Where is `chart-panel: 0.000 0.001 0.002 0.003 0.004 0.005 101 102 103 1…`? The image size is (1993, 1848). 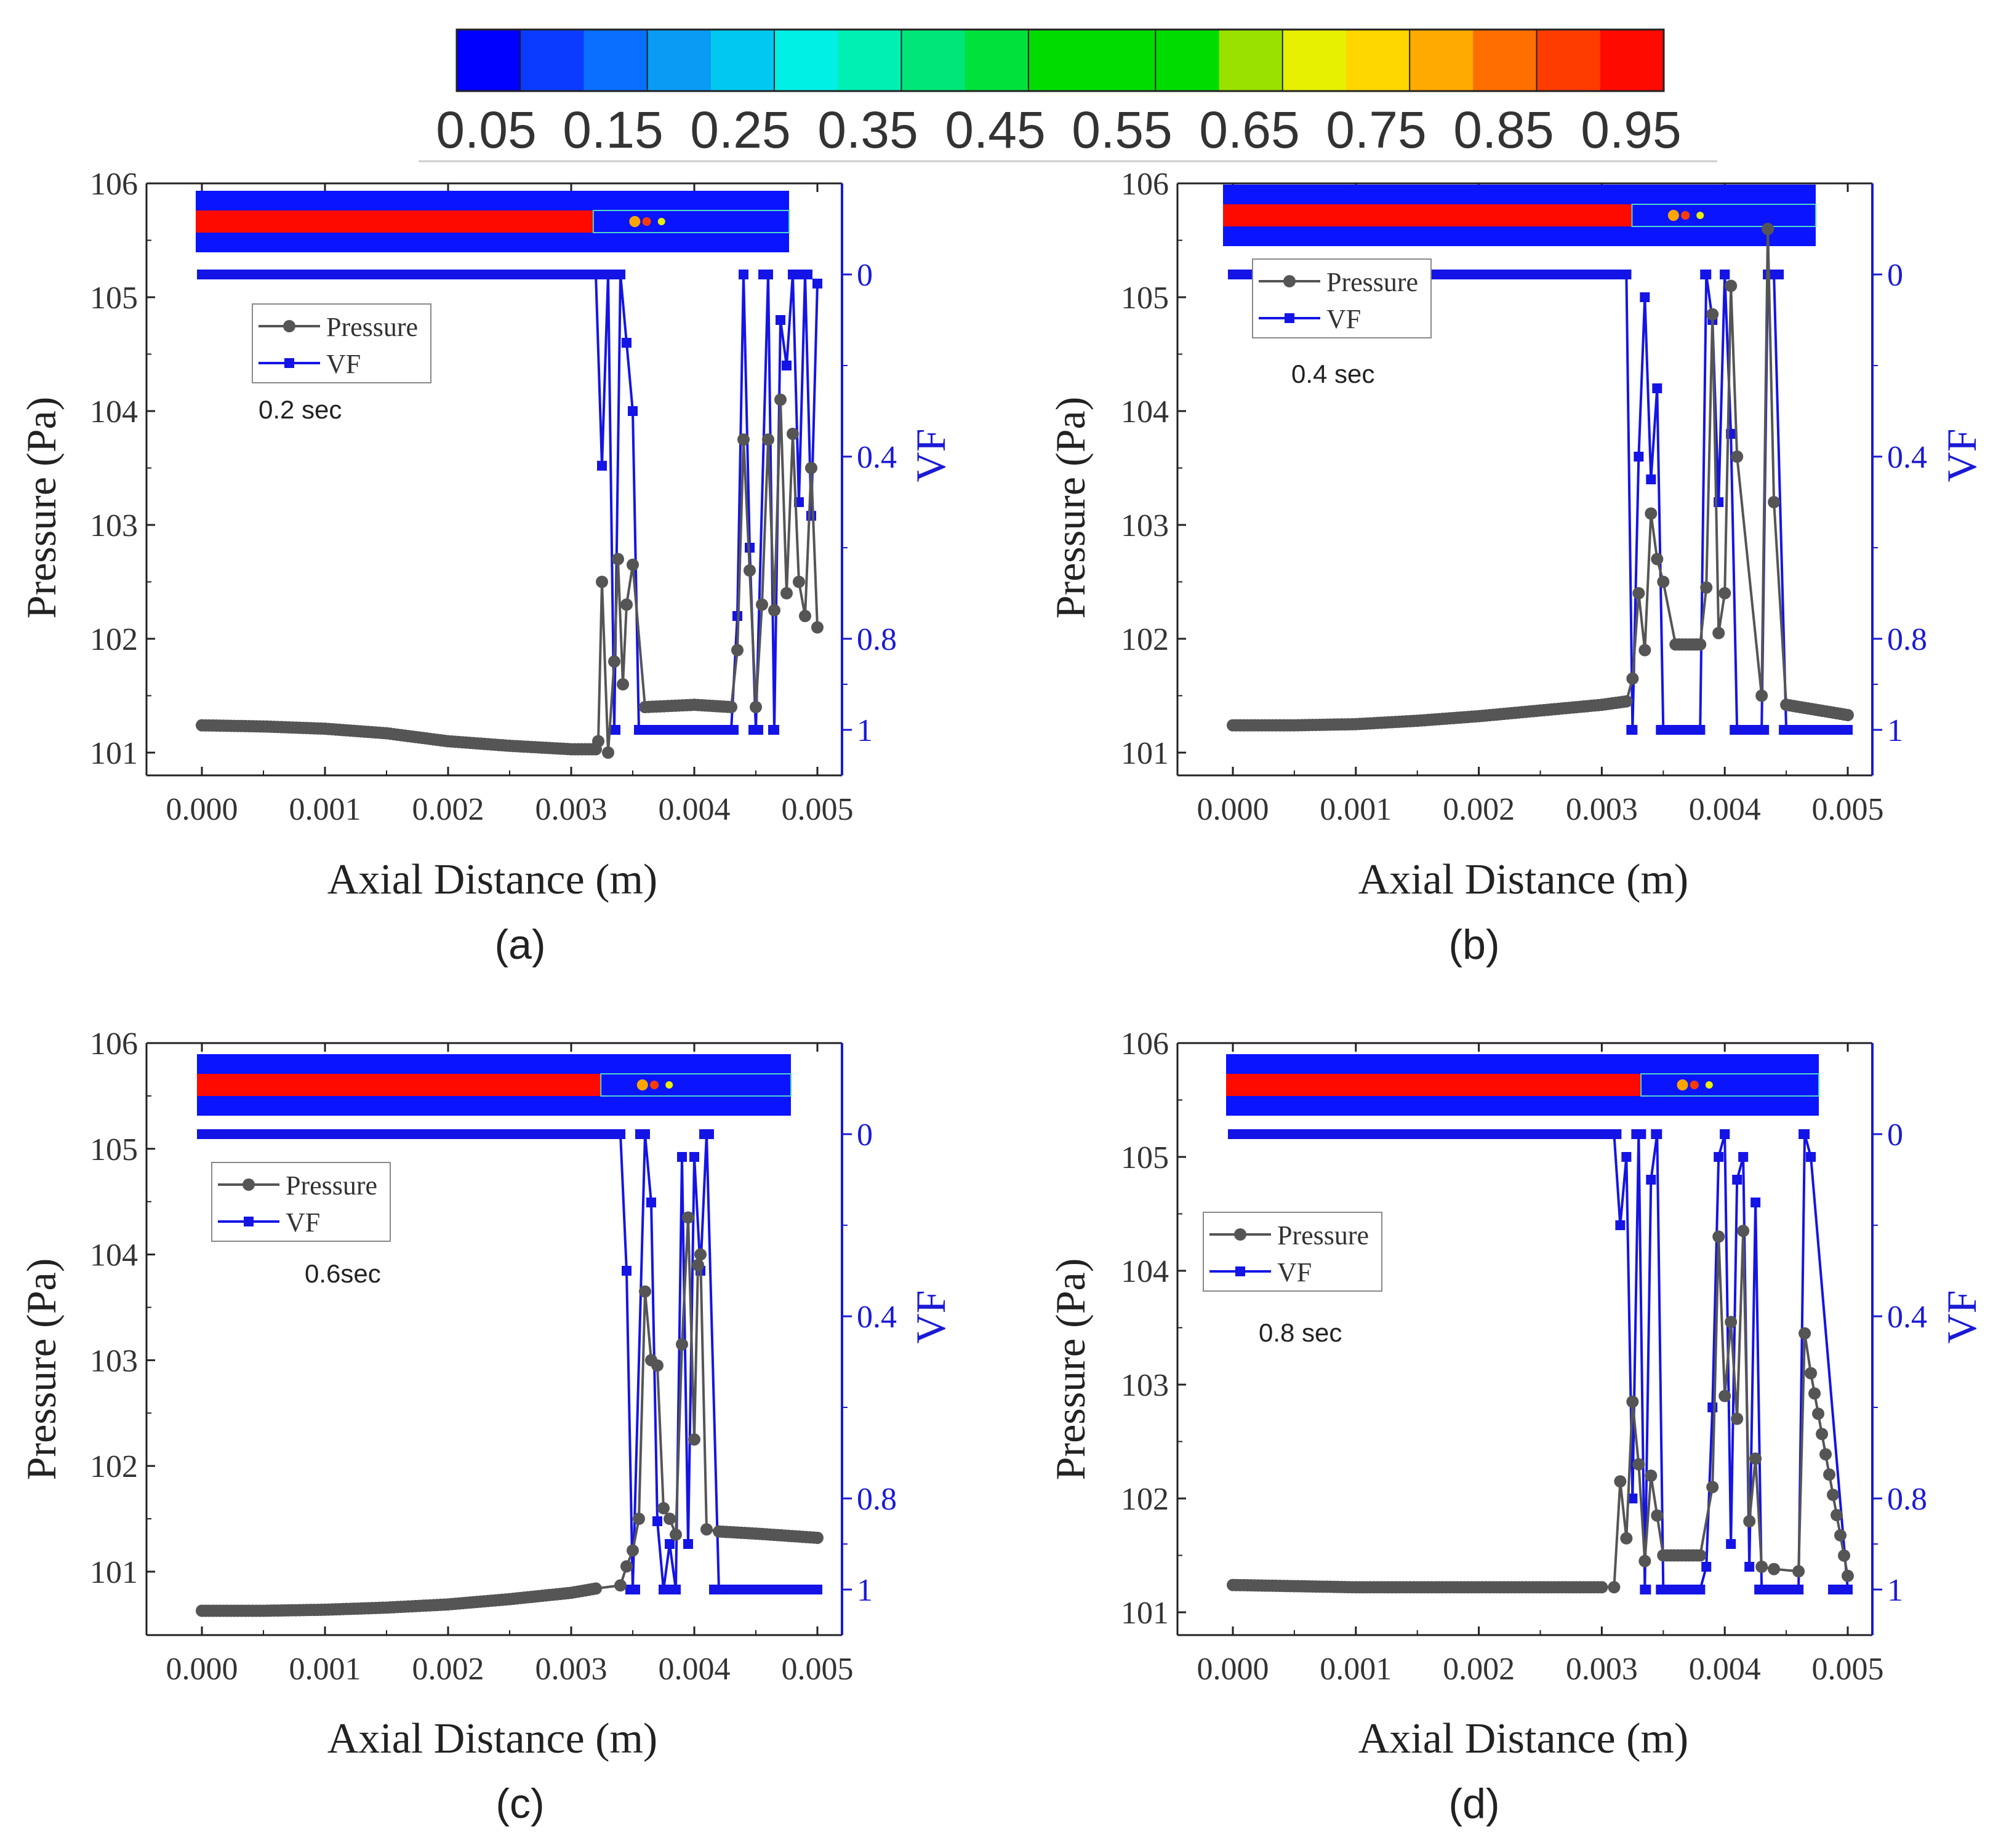
chart-panel: 0.000 0.001 0.002 0.003 0.004 0.005 101 102 103 1… is located at coordinates (493, 1356).